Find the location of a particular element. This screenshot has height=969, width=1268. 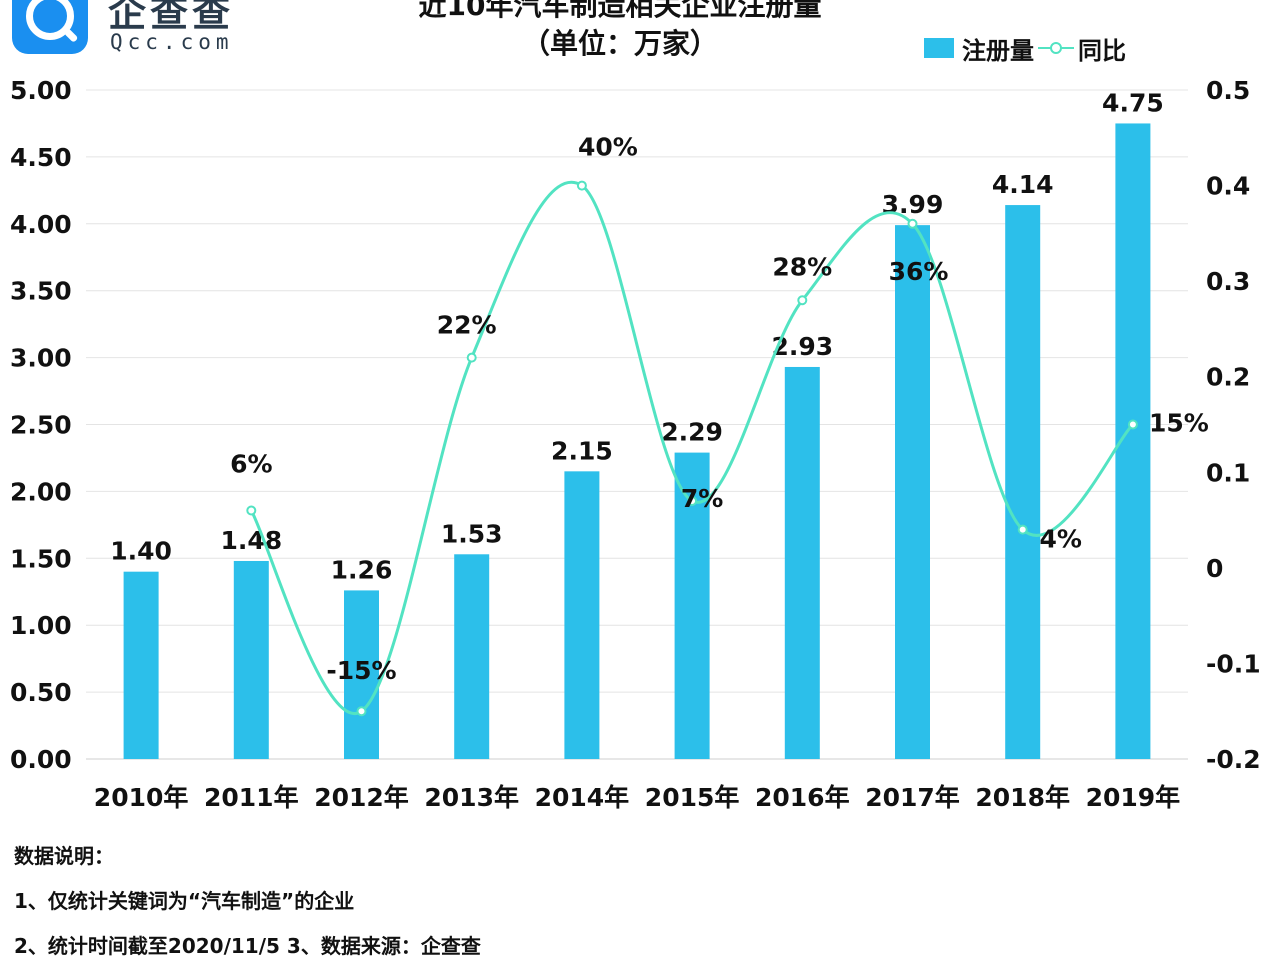

legend-line-swatch is located at coordinates (1056, 48).